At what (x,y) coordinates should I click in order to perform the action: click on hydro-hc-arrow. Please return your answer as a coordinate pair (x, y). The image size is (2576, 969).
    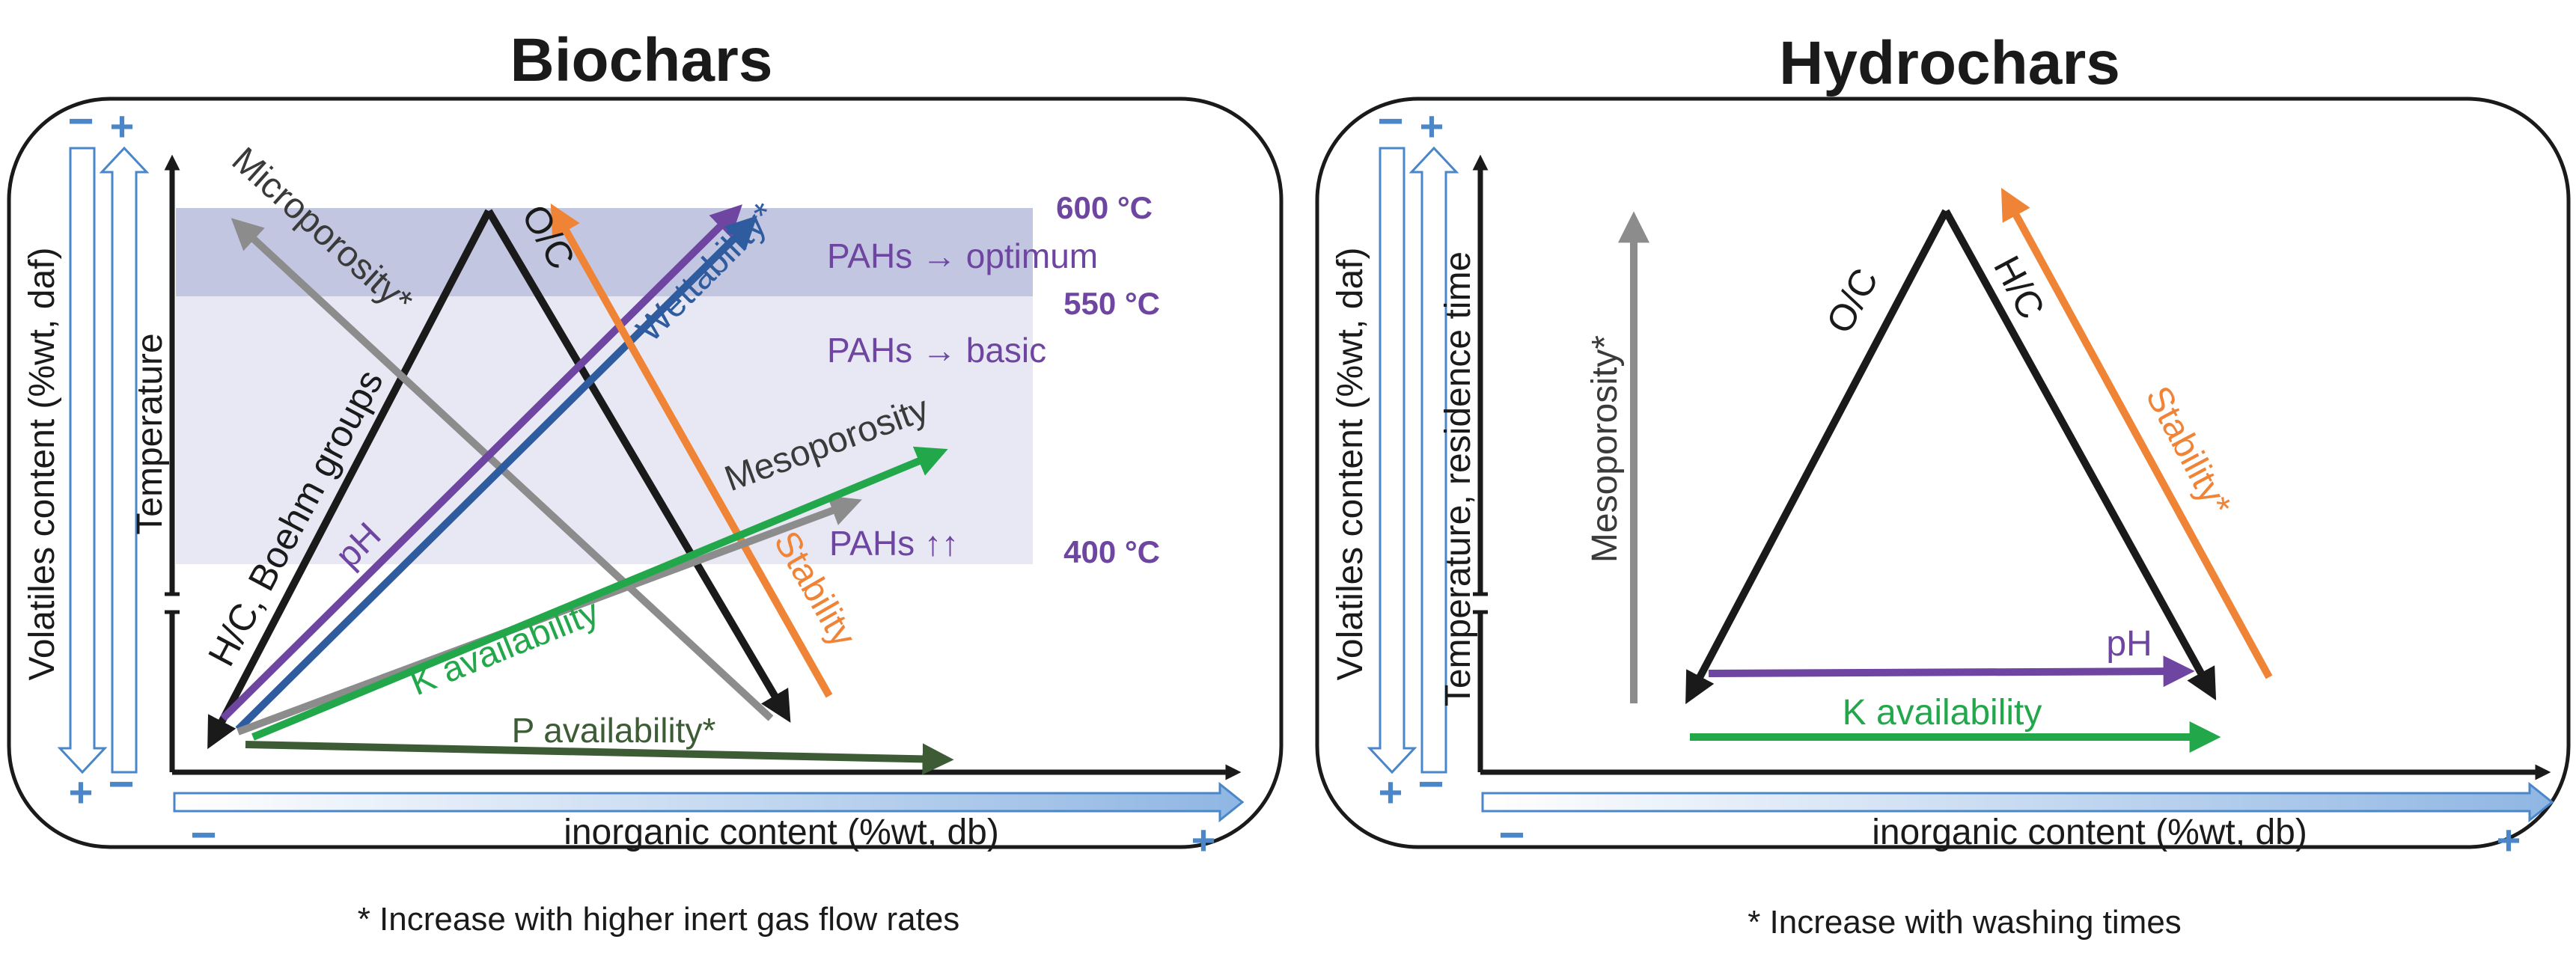
    Looking at the image, I should click on (2079, 455).